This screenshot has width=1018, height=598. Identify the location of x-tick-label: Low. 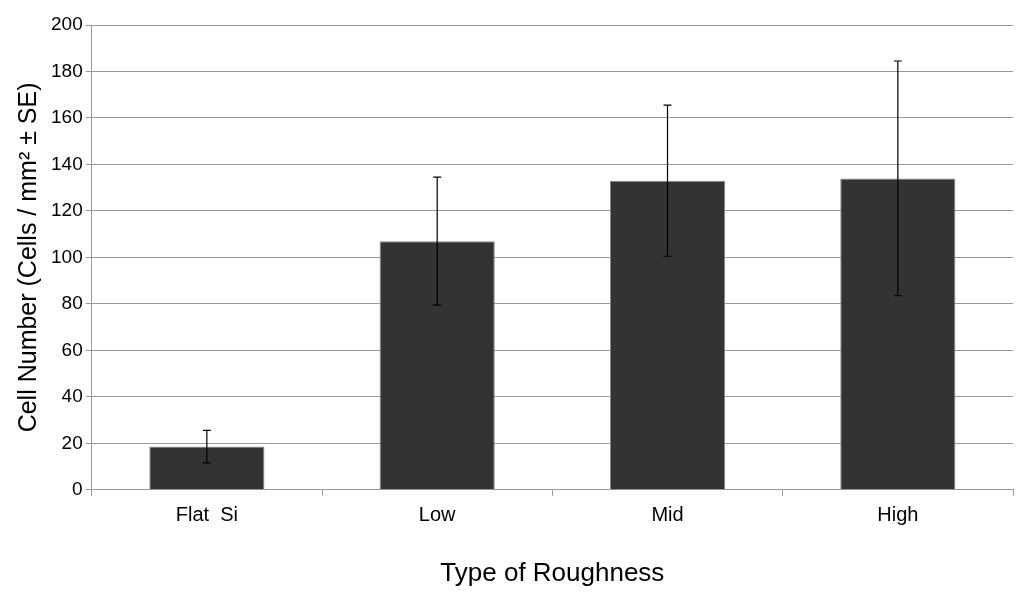
(437, 514).